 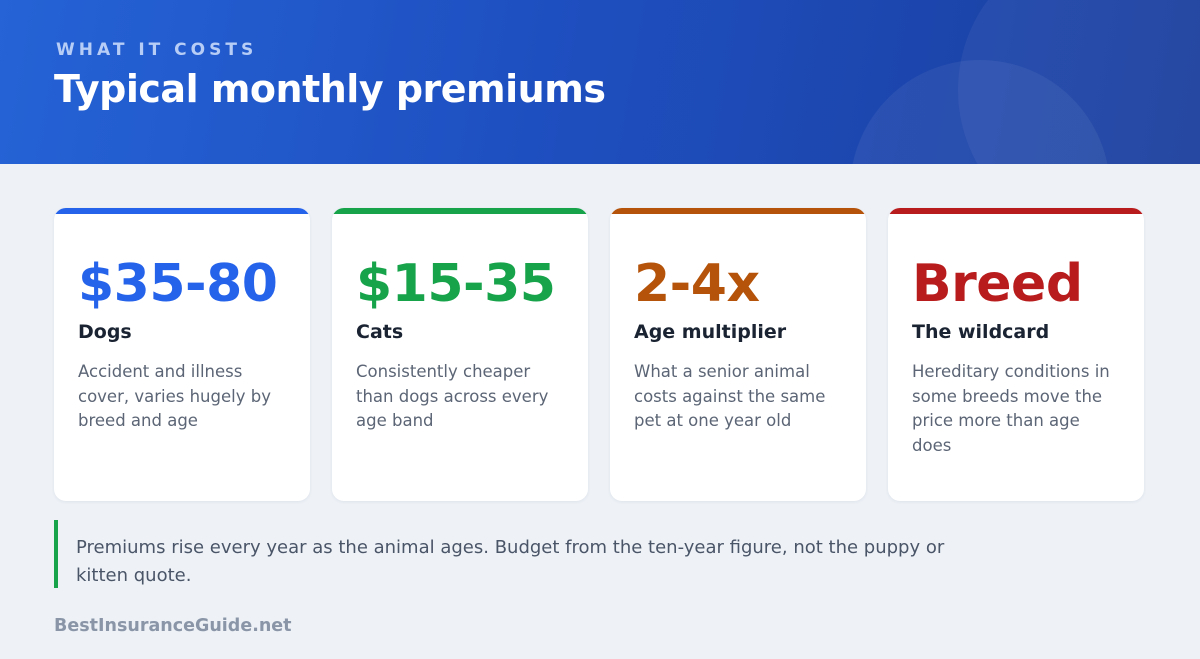 I want to click on card-value: Breed, so click(x=997, y=284).